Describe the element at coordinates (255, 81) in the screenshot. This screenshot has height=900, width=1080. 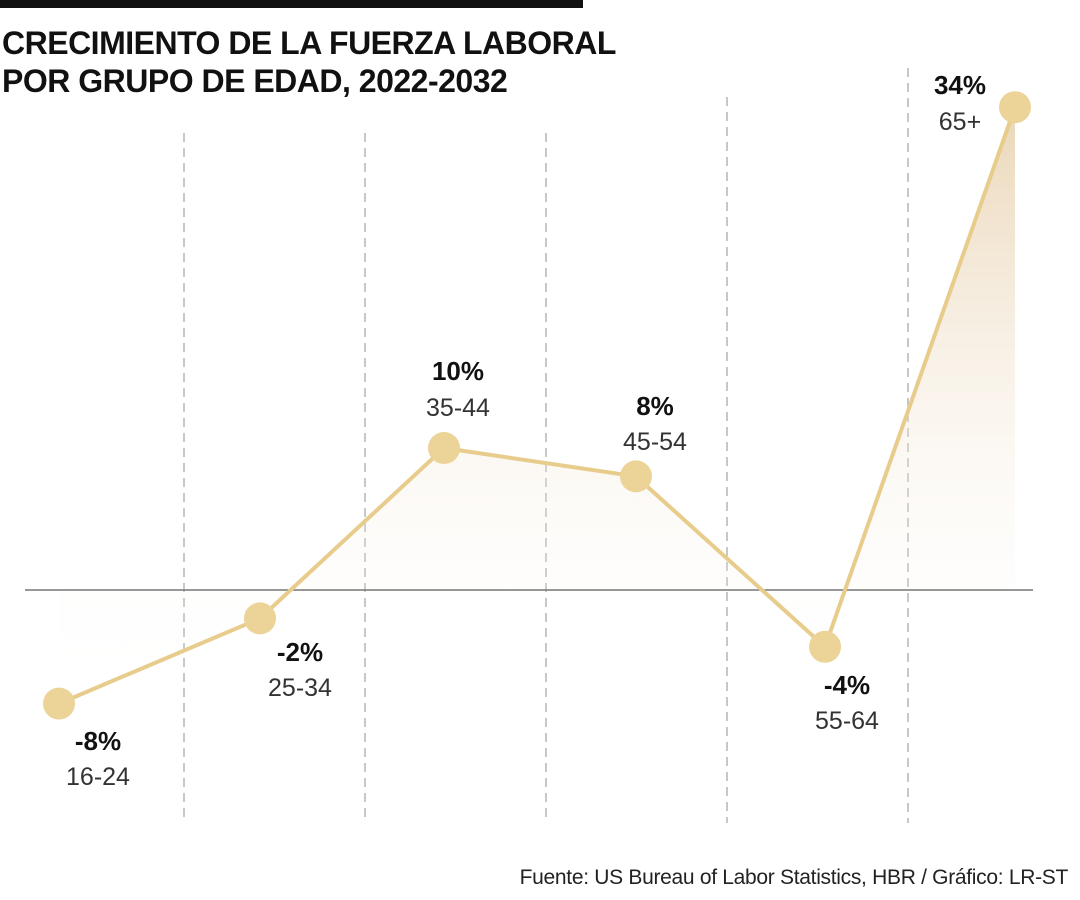
I see `chart-title-line-2: POR GRUPO DE EDAD, 2022-2032` at that location.